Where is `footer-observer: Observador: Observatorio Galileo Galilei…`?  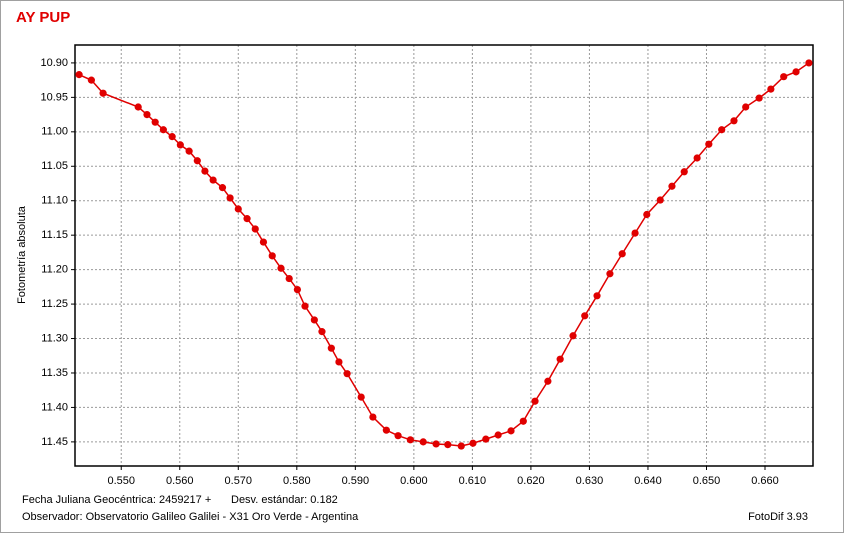
footer-observer: Observador: Observatorio Galileo Galilei… is located at coordinates (190, 517).